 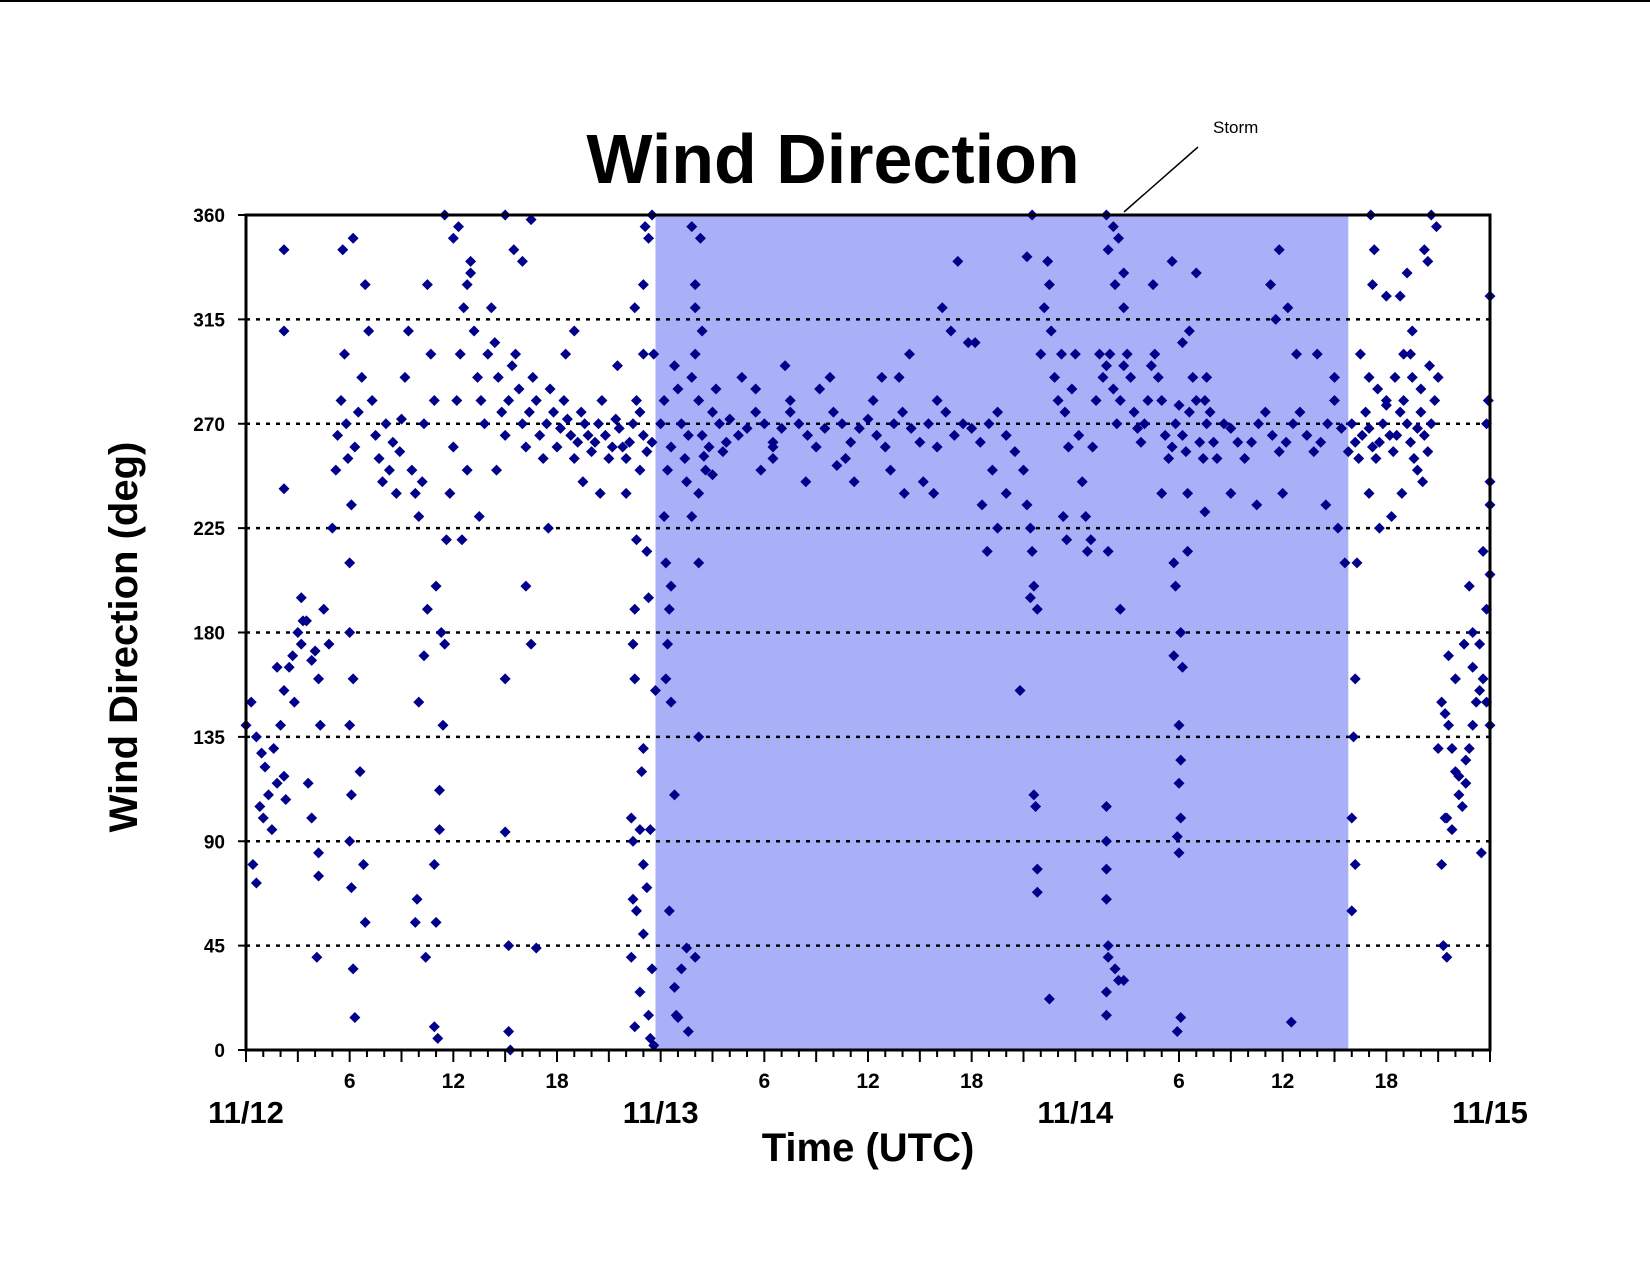 What do you see at coordinates (661, 1112) in the screenshot?
I see `x-date-label: 11/13` at bounding box center [661, 1112].